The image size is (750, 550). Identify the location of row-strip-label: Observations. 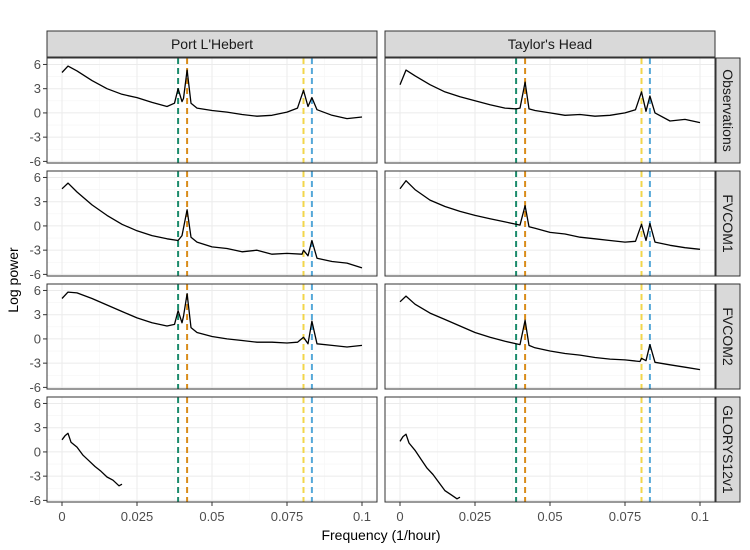
(728, 110).